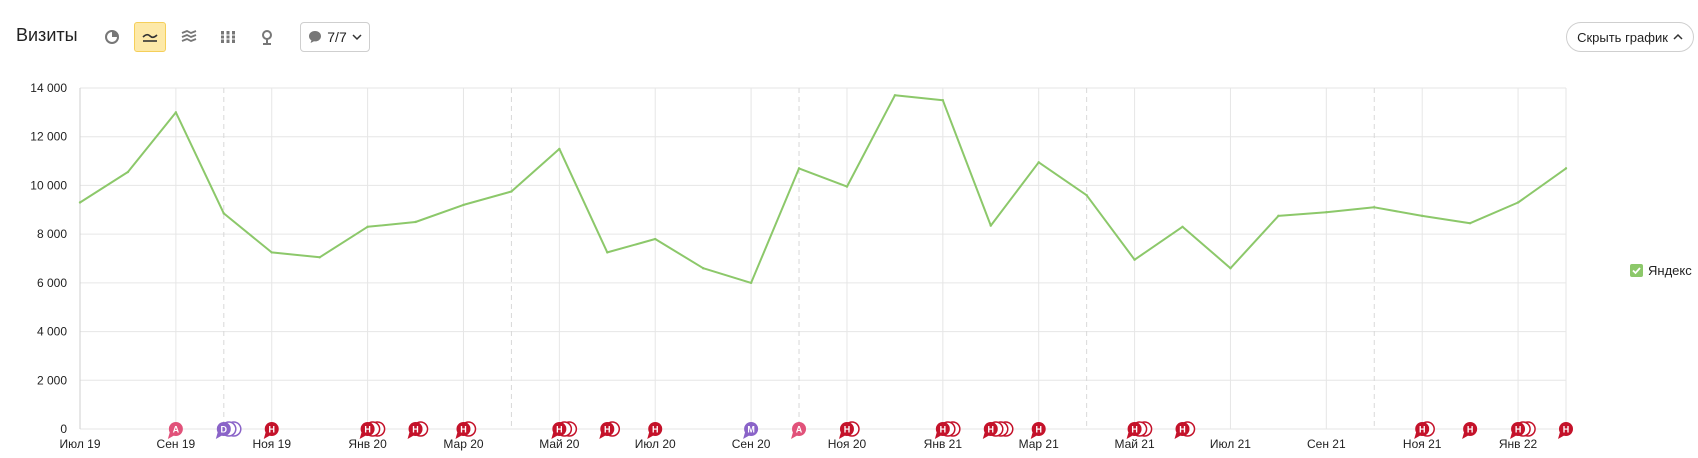 The height and width of the screenshot is (458, 1698). I want to click on notes-toggle-button: 7/7, so click(335, 37).